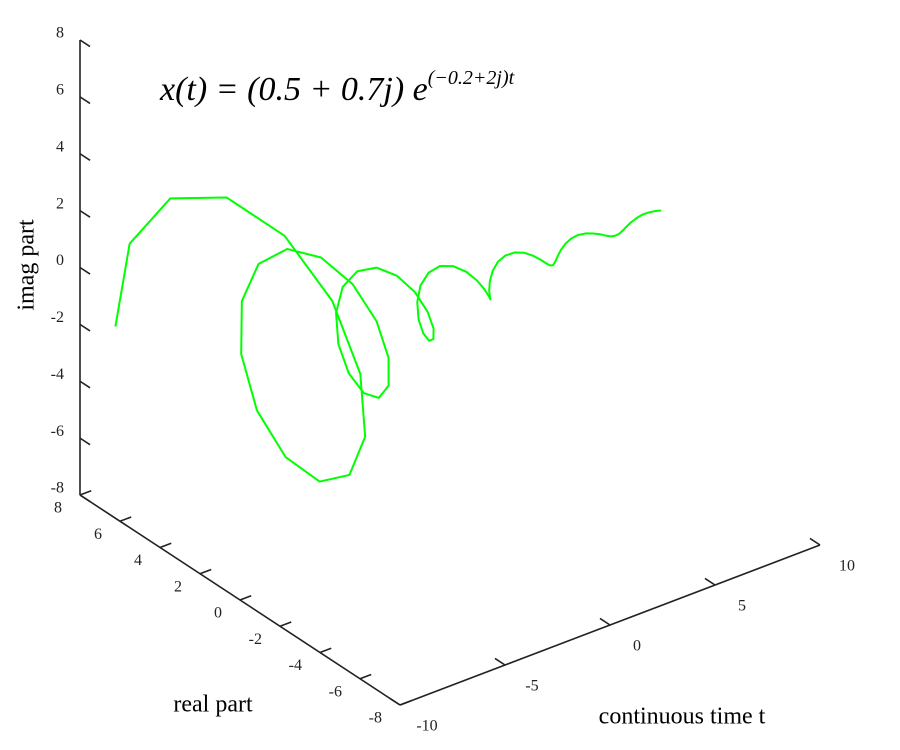 This screenshot has width=900, height=750. I want to click on time-tick-label: 5, so click(742, 606).